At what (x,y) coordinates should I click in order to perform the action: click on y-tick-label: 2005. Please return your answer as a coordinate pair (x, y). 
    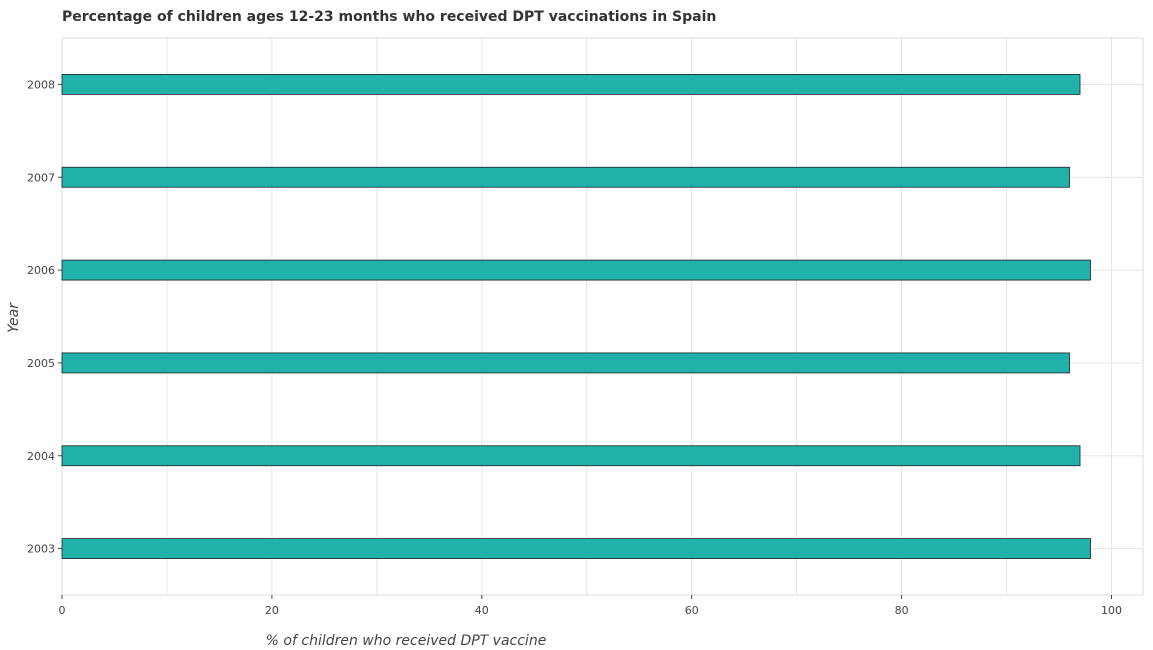
    Looking at the image, I should click on (41, 363).